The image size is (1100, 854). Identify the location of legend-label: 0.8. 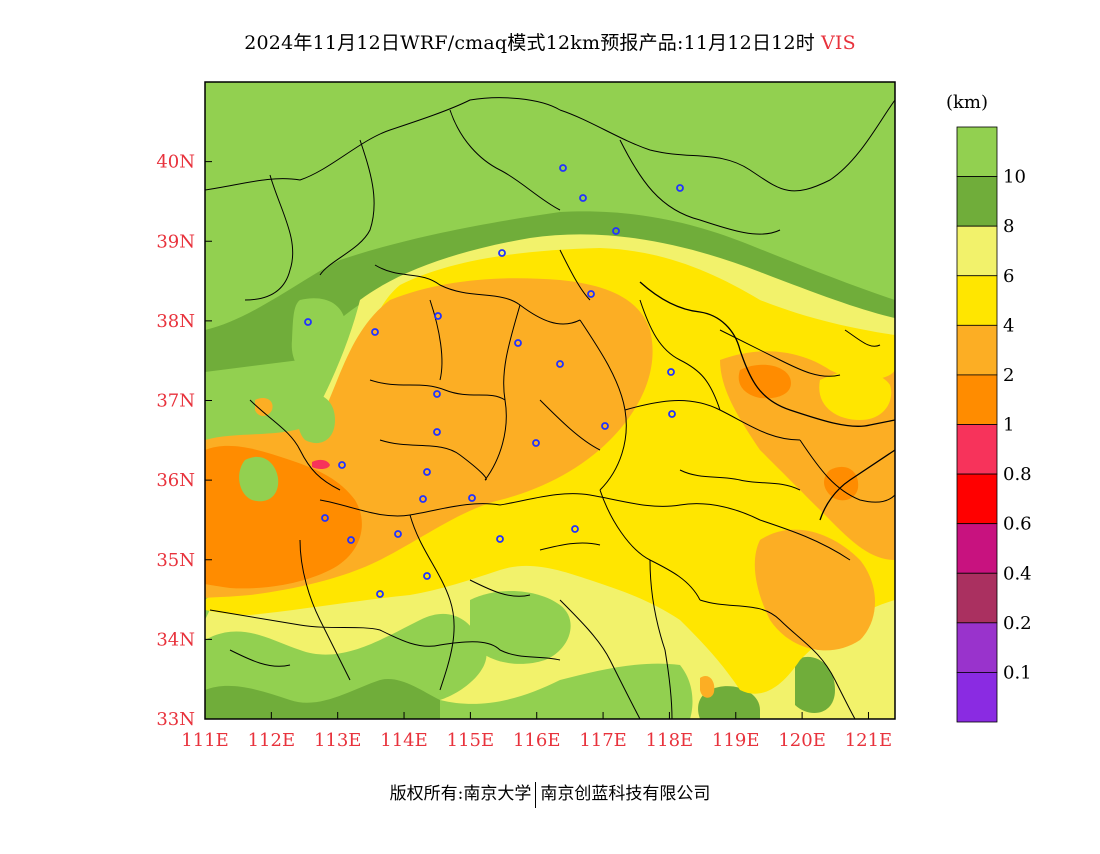
(1017, 474).